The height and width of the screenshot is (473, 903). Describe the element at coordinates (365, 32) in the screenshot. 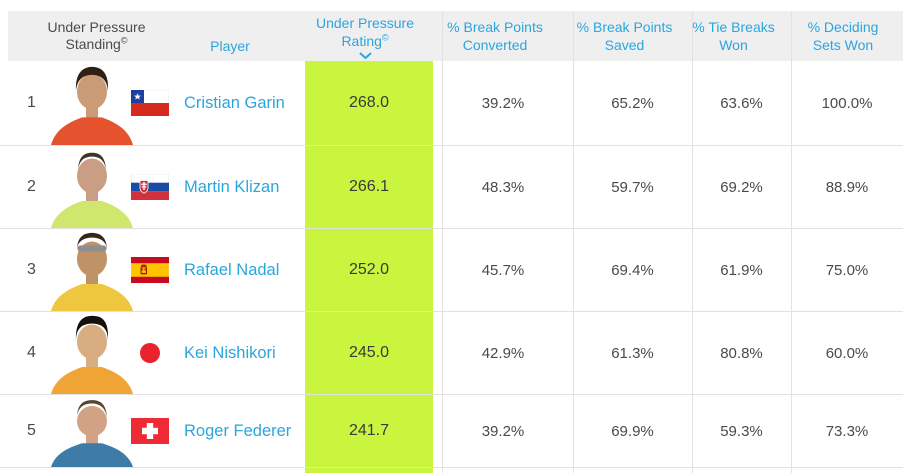

I see `column-header-rating-label: Under Pressure Rating` at that location.